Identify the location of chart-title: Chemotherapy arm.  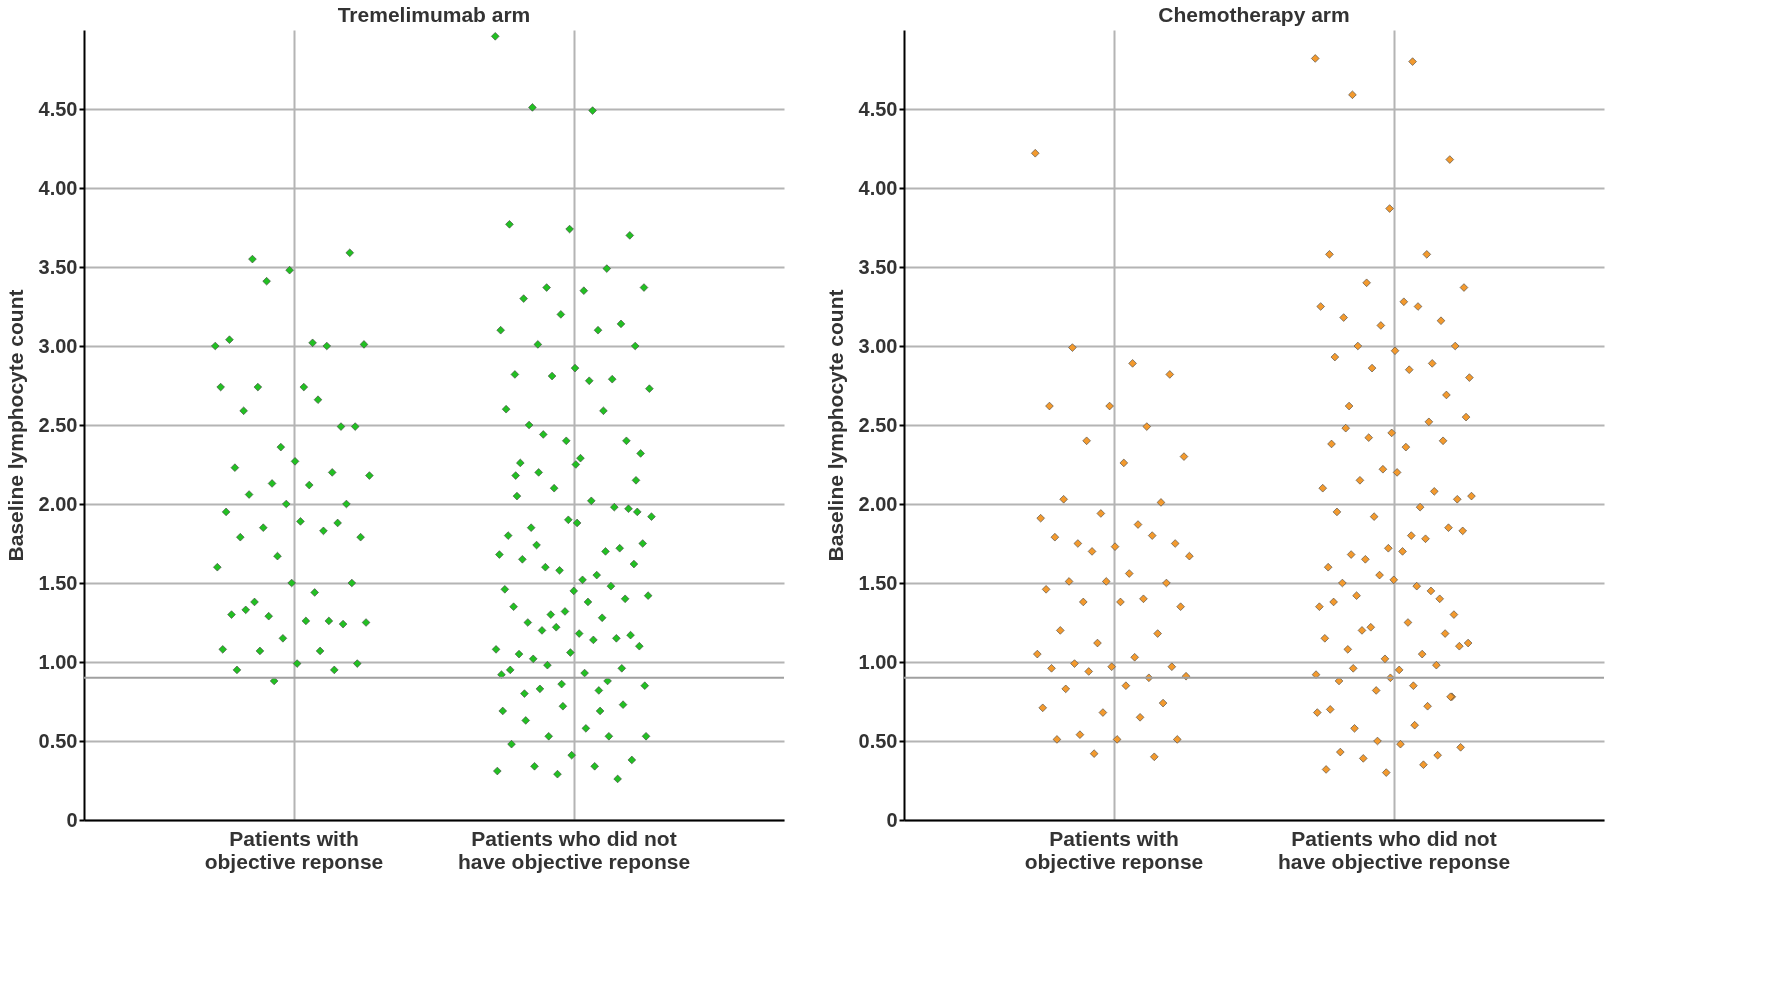
(1254, 14).